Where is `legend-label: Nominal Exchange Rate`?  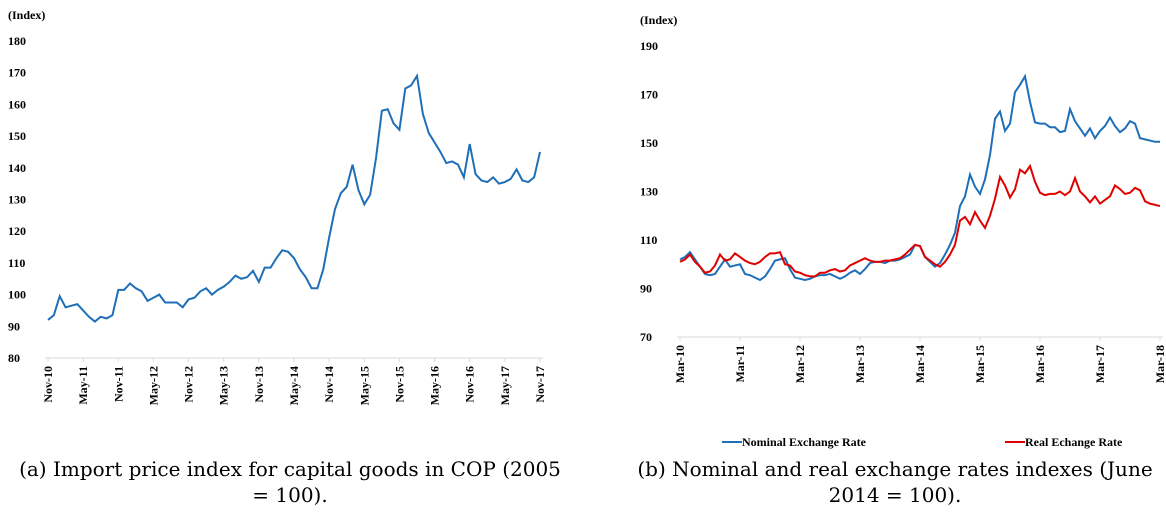 legend-label: Nominal Exchange Rate is located at coordinates (804, 442).